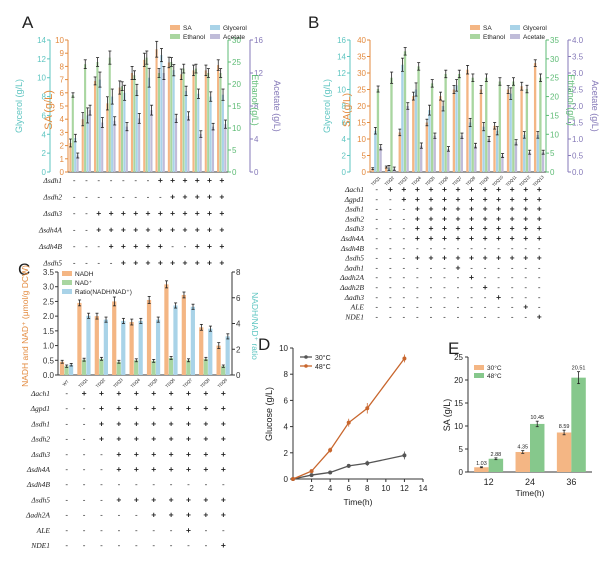  I want to click on panel-b-bar-sa, so click(399, 152).